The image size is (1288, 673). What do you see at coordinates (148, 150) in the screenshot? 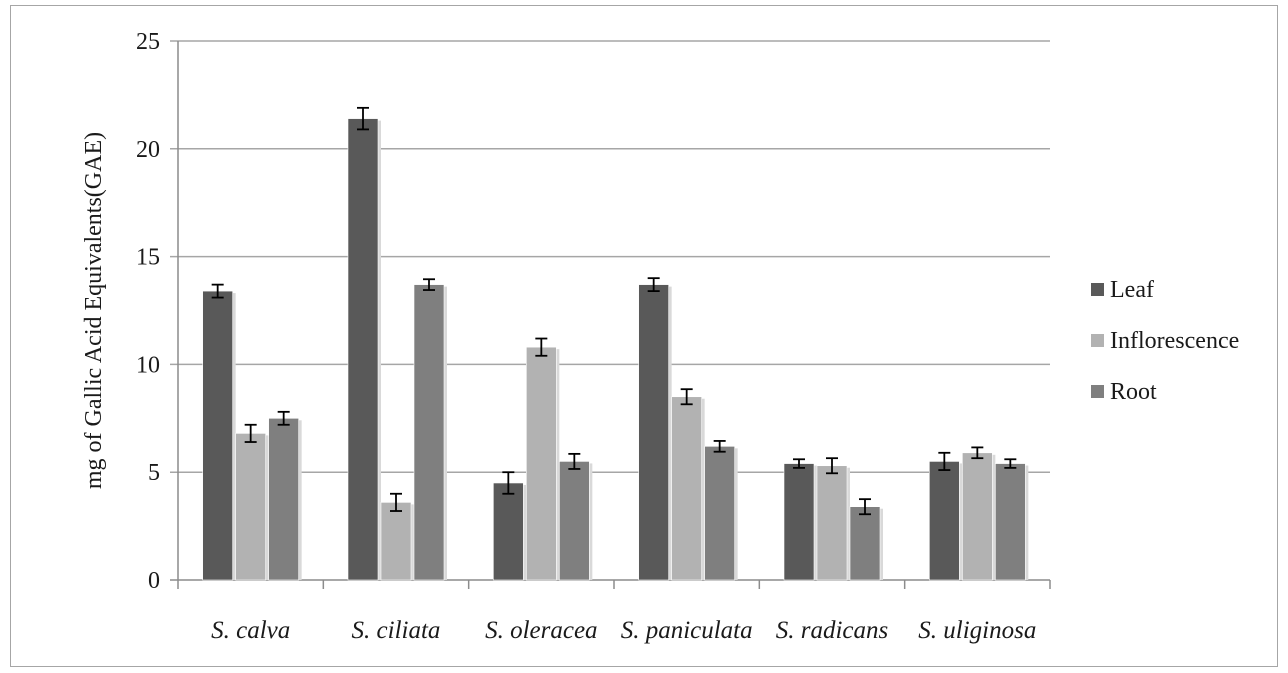
I see `y-tick-label: 20` at bounding box center [148, 150].